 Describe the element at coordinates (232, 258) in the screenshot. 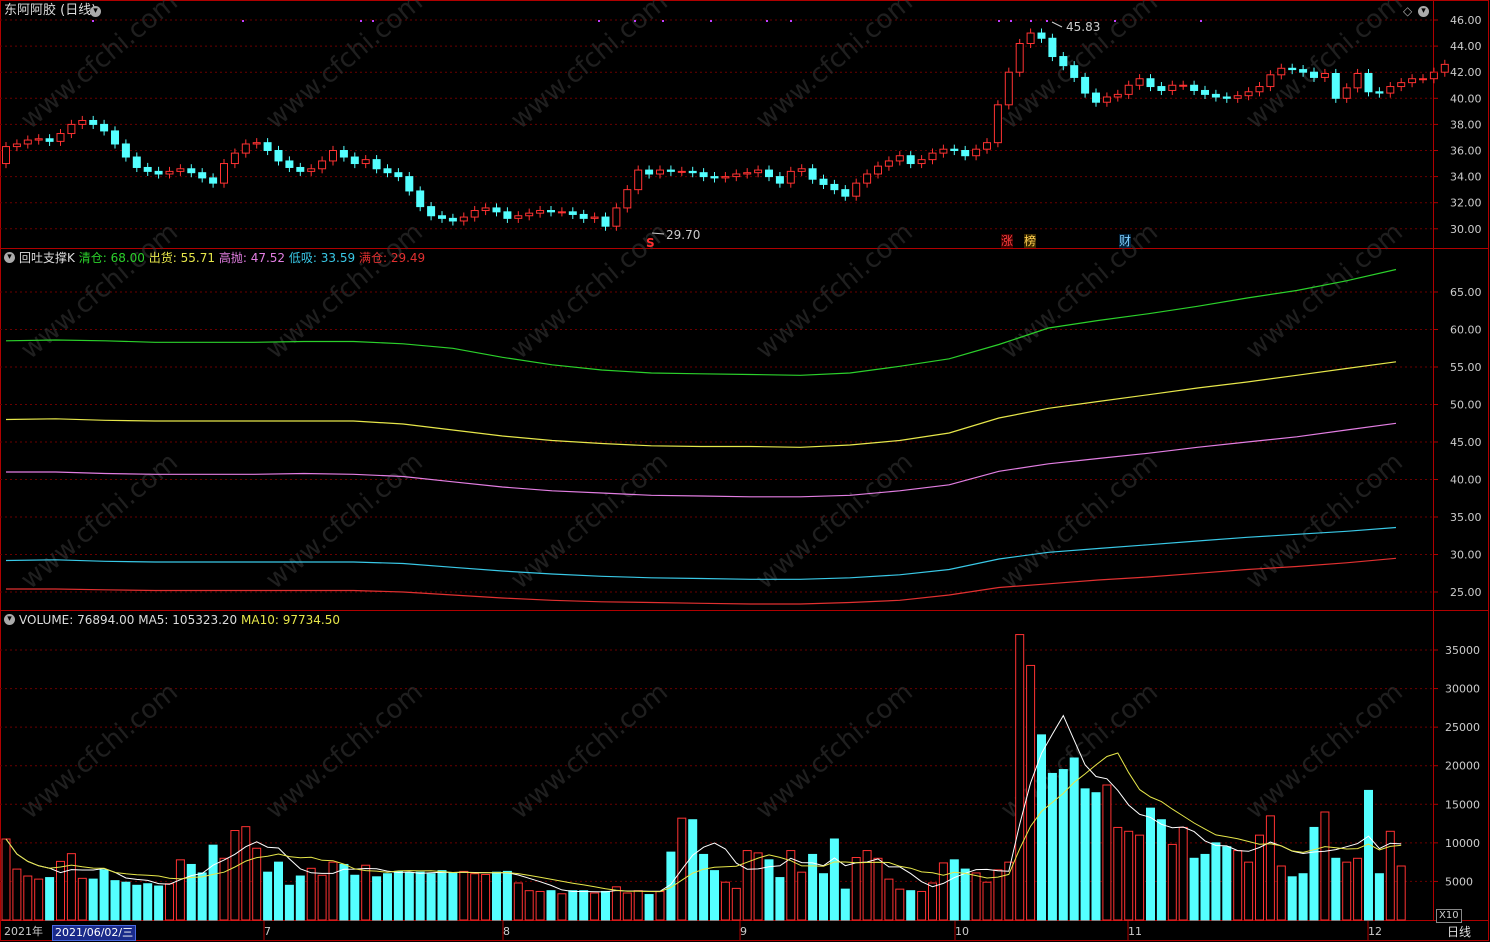

I see `ind-gaopao-label: 高抛:` at that location.